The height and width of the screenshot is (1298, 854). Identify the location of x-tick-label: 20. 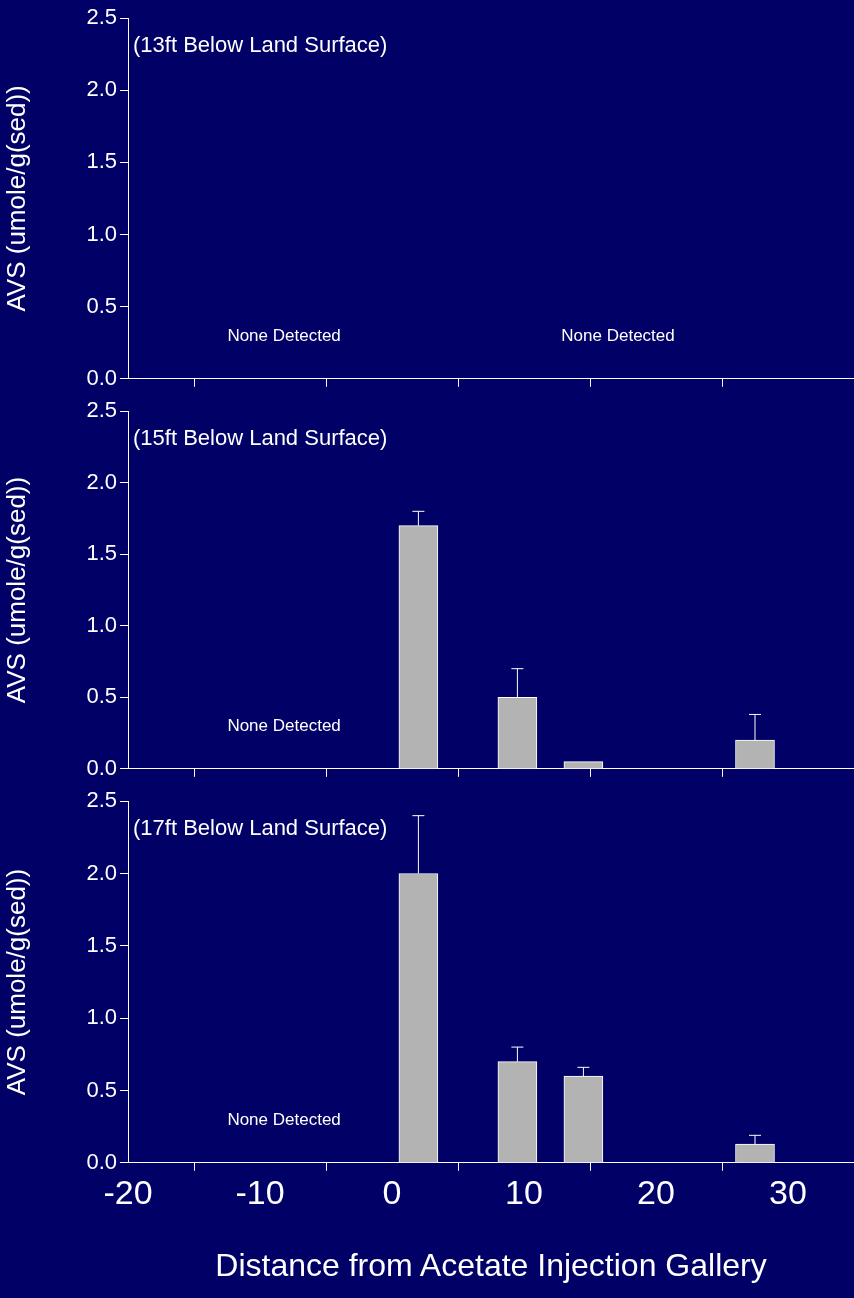
(656, 1191).